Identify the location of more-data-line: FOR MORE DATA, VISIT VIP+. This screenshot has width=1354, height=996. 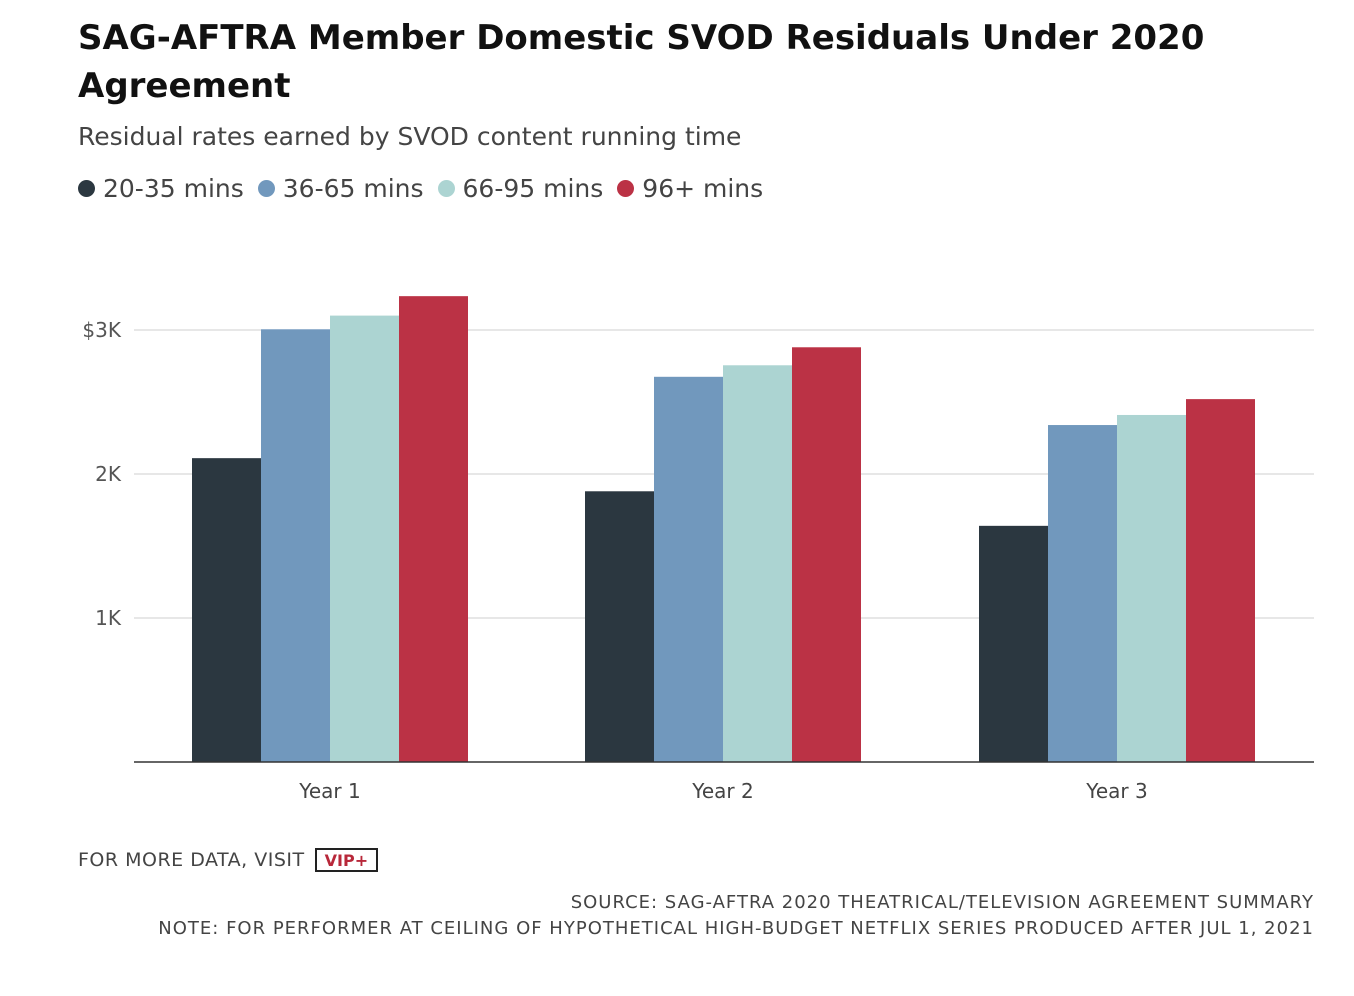
(228, 860).